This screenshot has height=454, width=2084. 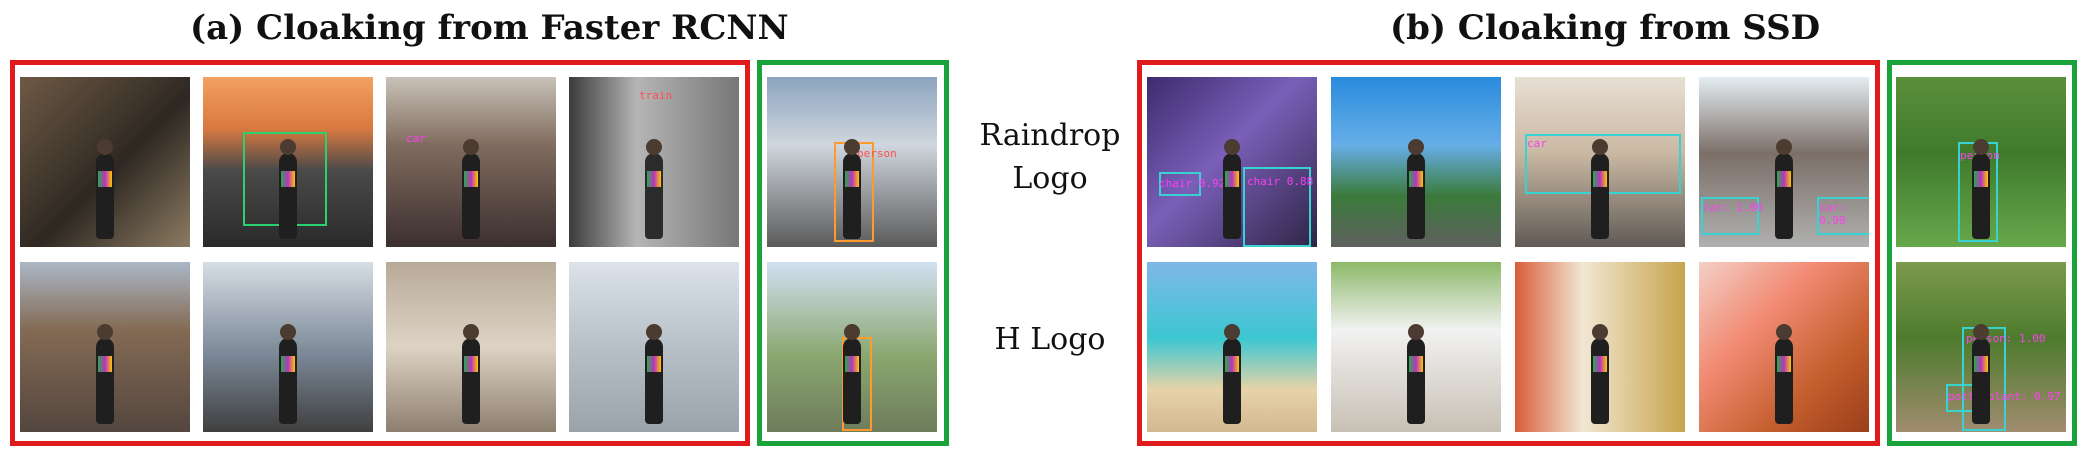 I want to click on thumb-b-top-4: car: 1.00 car: 0.99, so click(x=1784, y=162).